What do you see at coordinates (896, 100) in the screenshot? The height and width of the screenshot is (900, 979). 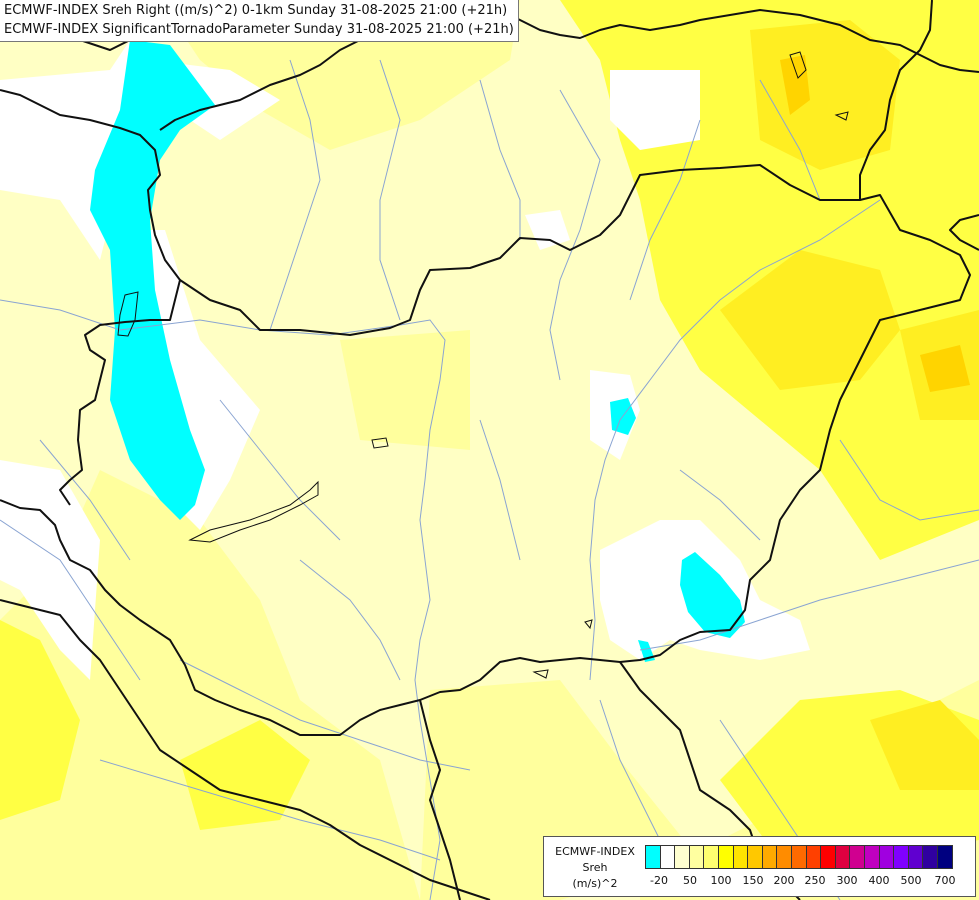 I see `border-ukraine` at bounding box center [896, 100].